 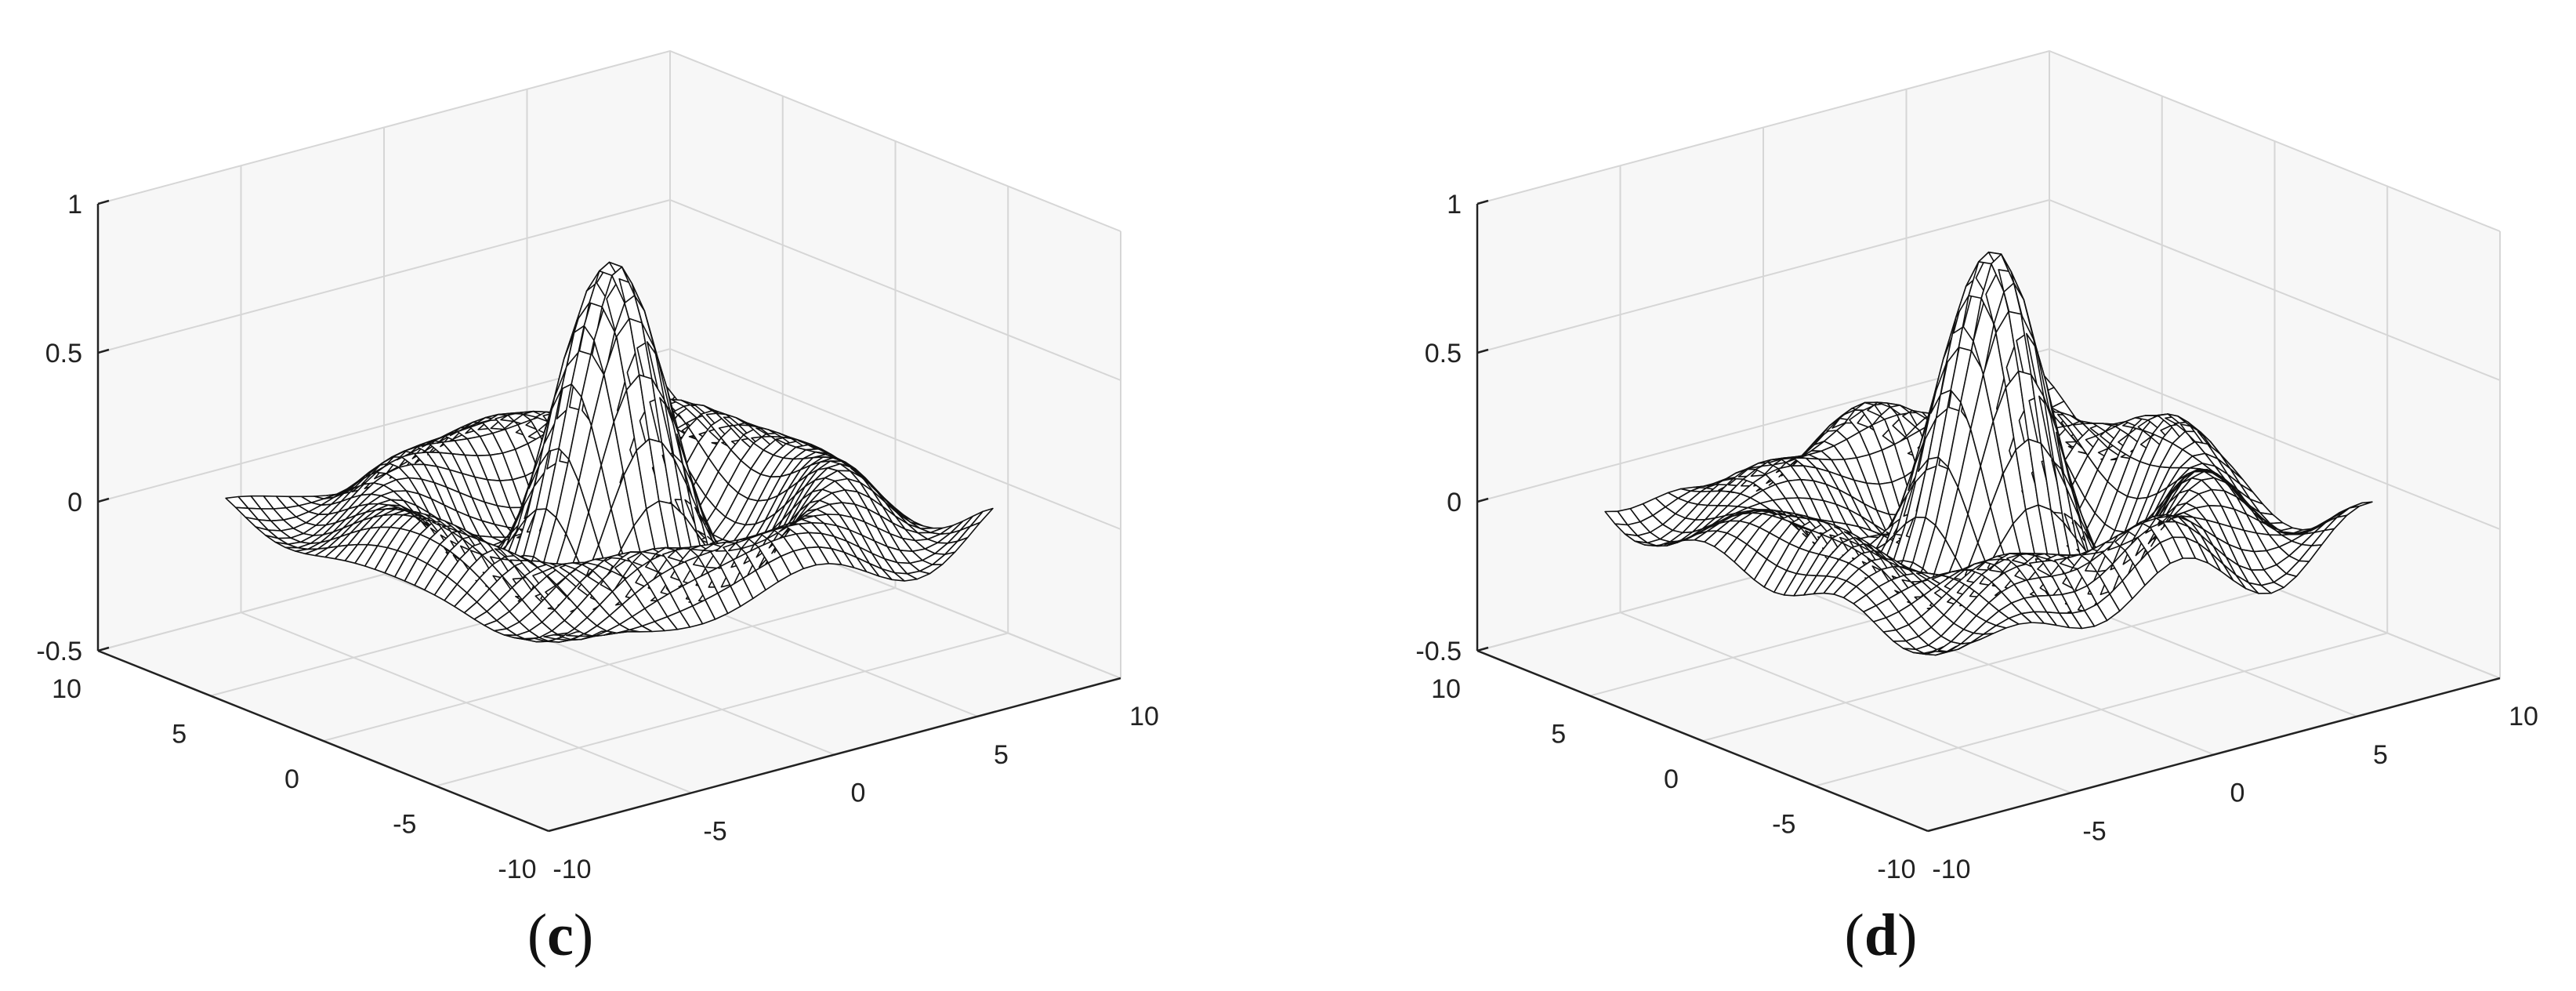 I want to click on panel-label-c-text: c, so click(x=560, y=935).